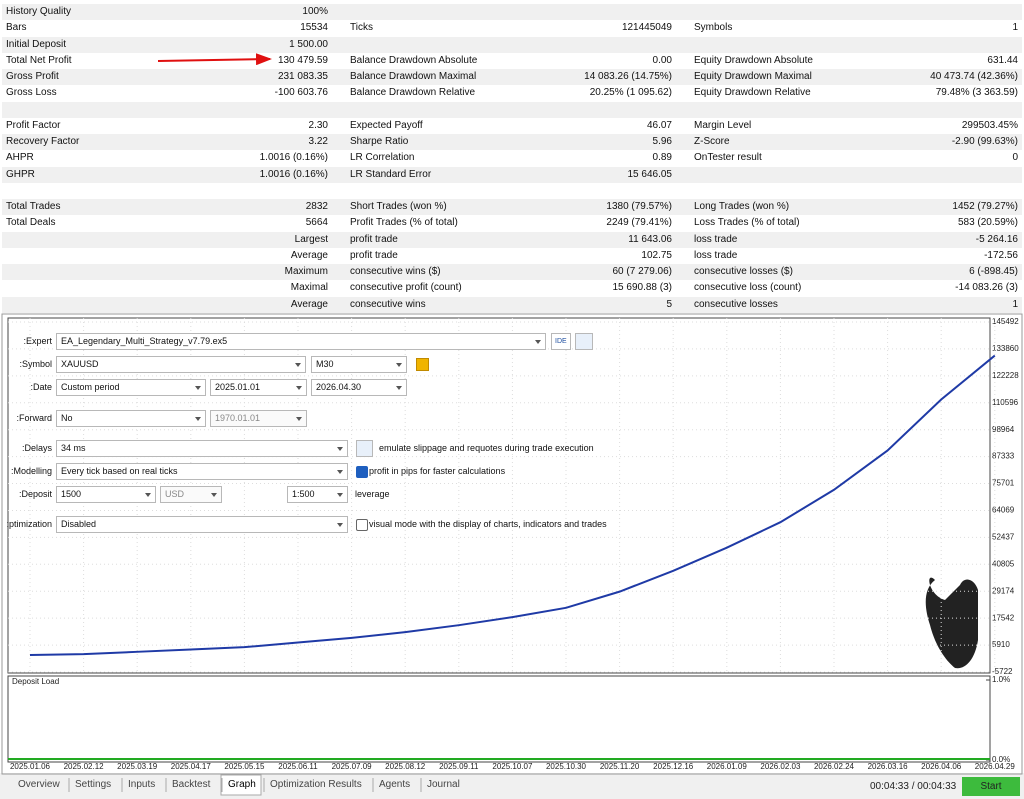  What do you see at coordinates (639, 206) in the screenshot?
I see `report-value: 1380 (79.57%)` at bounding box center [639, 206].